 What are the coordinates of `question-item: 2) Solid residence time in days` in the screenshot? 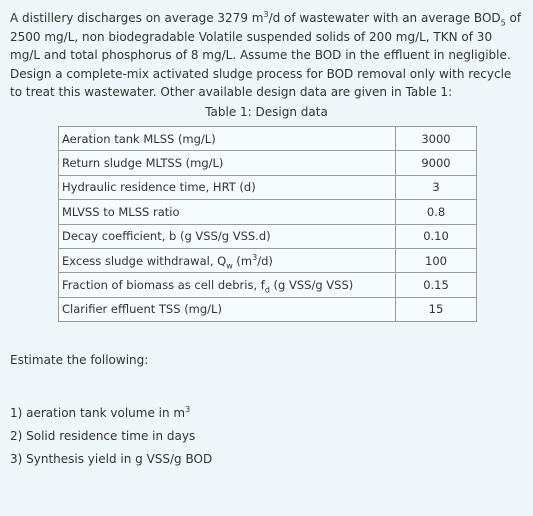 It's located at (103, 436).